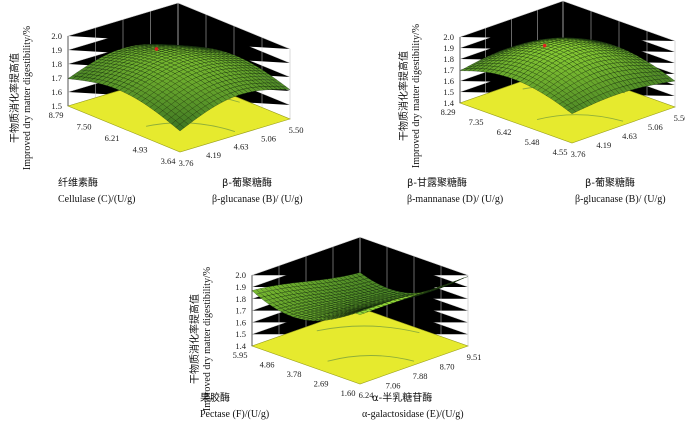  What do you see at coordinates (567, 21) in the screenshot?
I see `z-gridline` at bounding box center [567, 21].